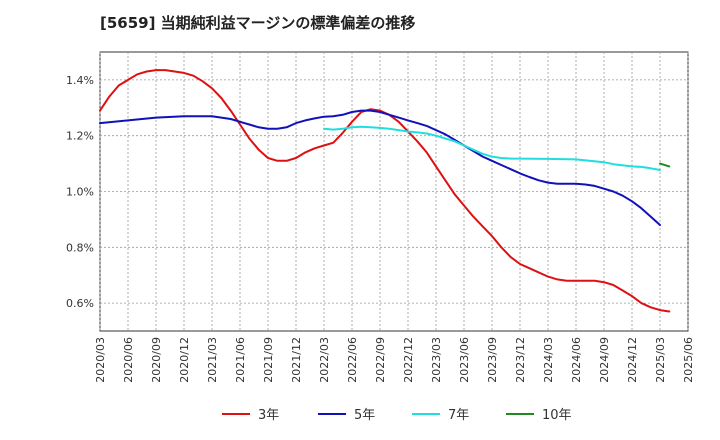 The width and height of the screenshot is (720, 440). Describe the element at coordinates (576, 360) in the screenshot. I see `x-tick-label: 2024/06` at that location.